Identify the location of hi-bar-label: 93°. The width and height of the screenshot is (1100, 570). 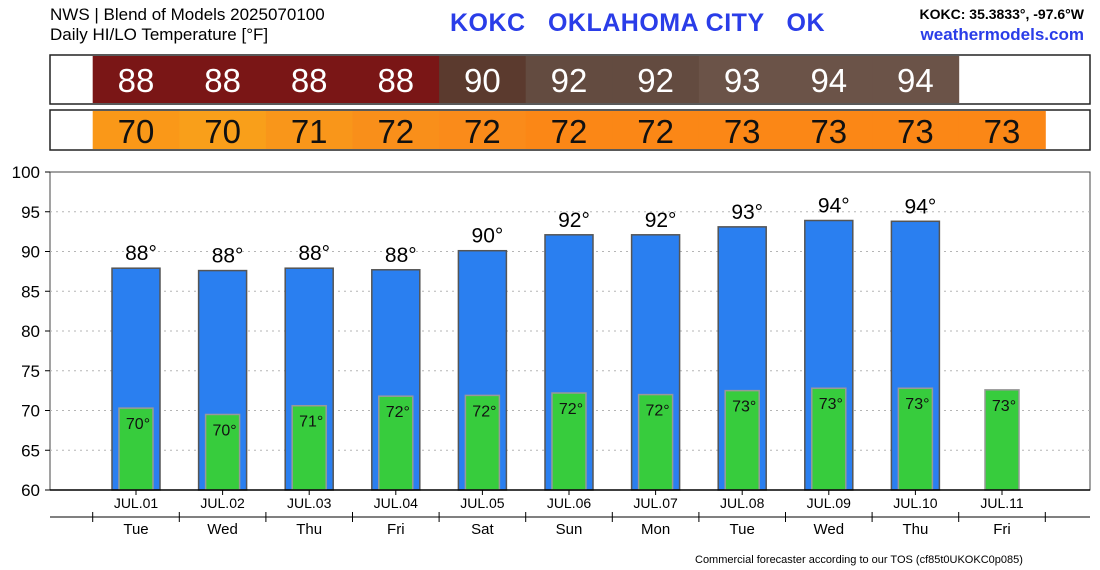
(747, 212).